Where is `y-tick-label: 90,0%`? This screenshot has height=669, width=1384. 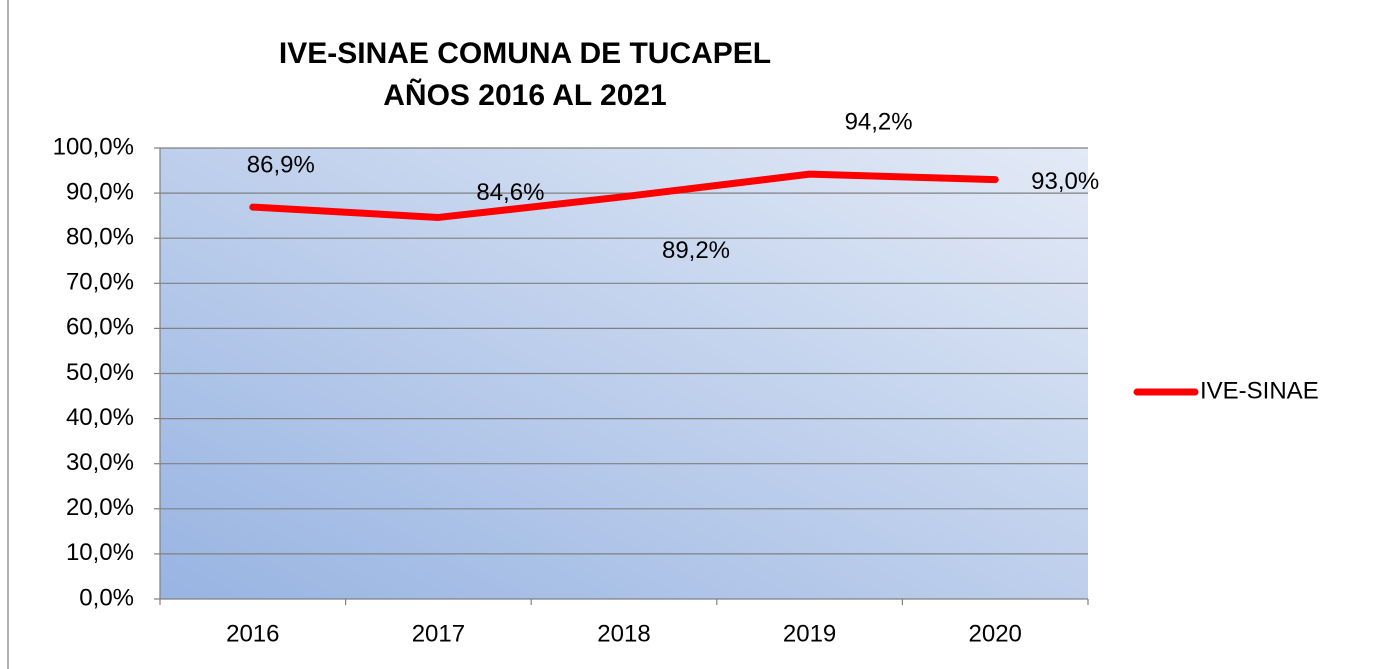
y-tick-label: 90,0% is located at coordinates (100, 191).